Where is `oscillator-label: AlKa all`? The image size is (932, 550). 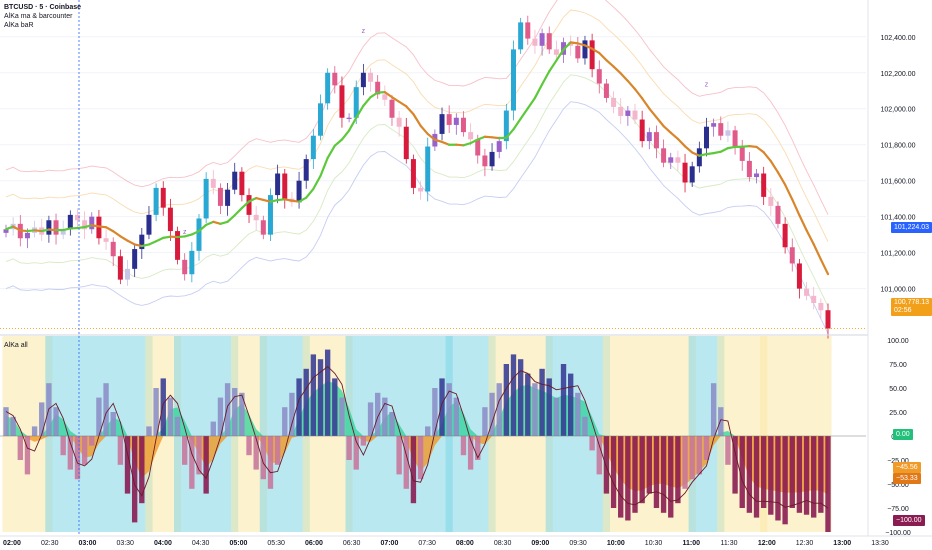 oscillator-label: AlKa all is located at coordinates (16, 345).